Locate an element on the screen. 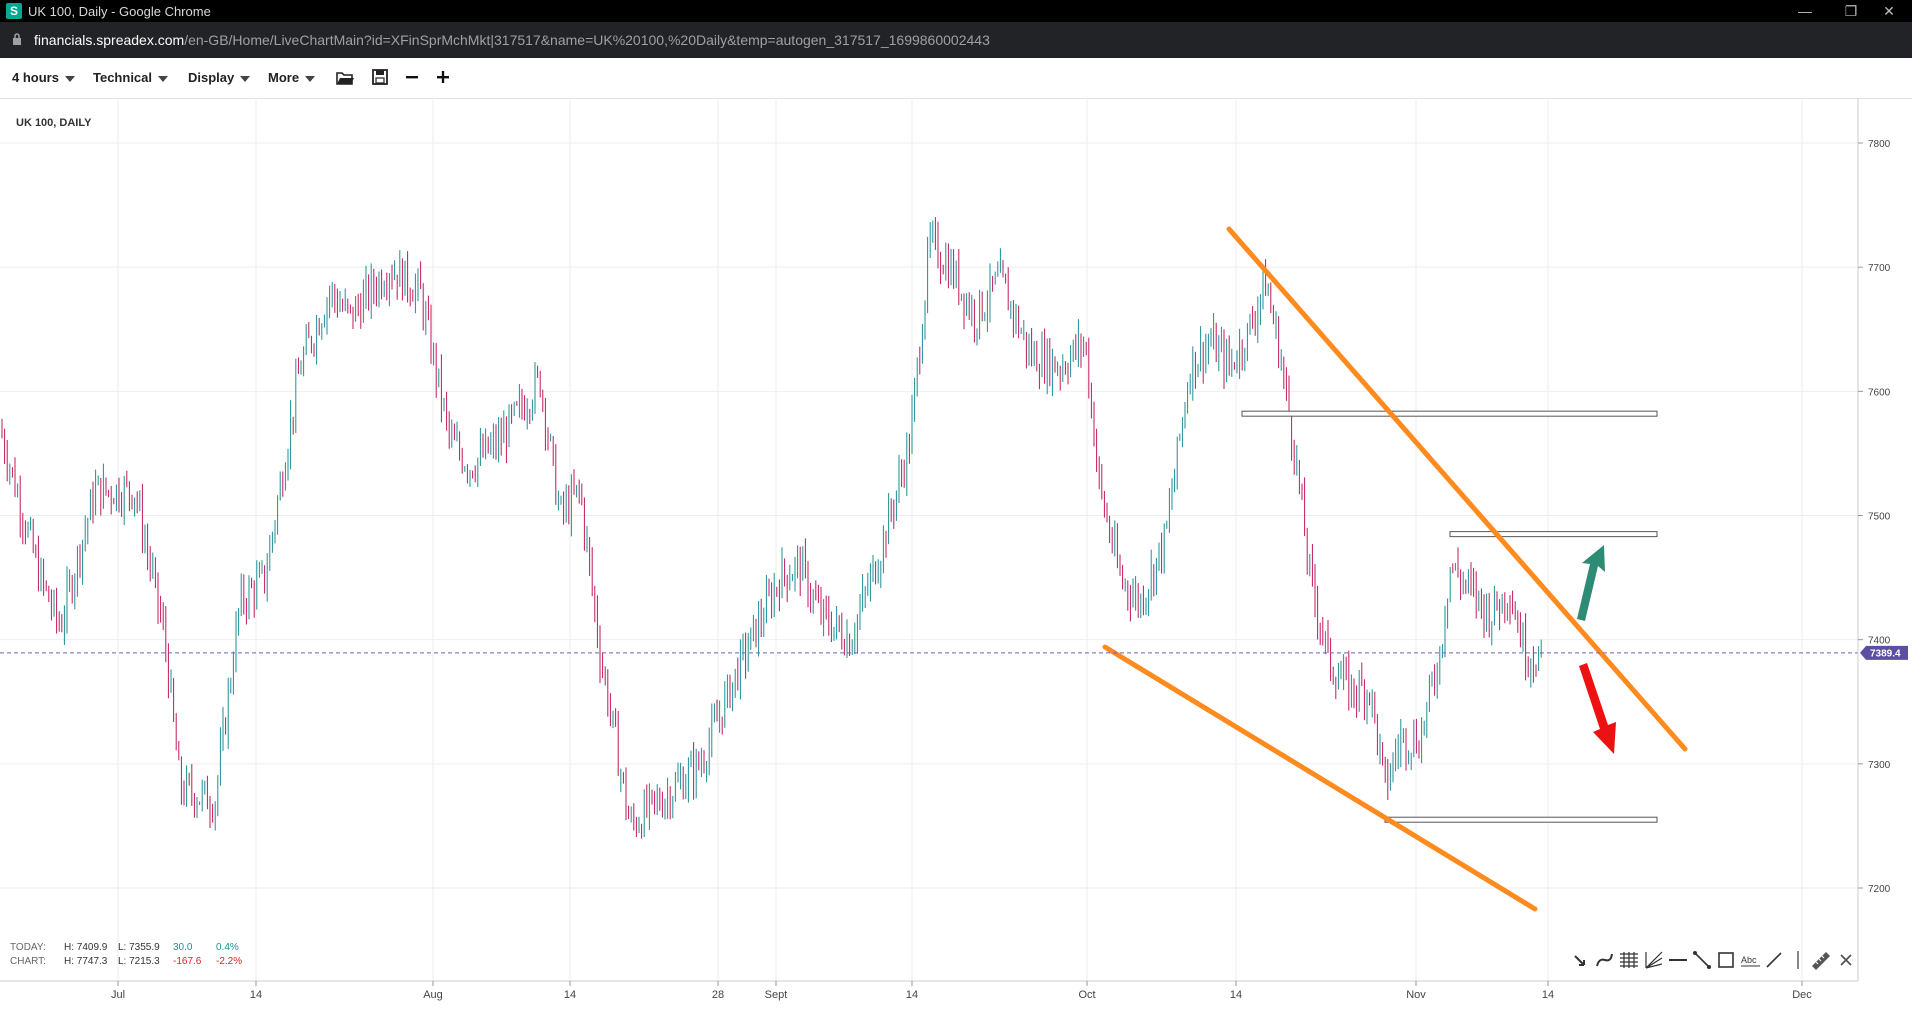 The height and width of the screenshot is (1013, 1912). save-icon is located at coordinates (380, 77).